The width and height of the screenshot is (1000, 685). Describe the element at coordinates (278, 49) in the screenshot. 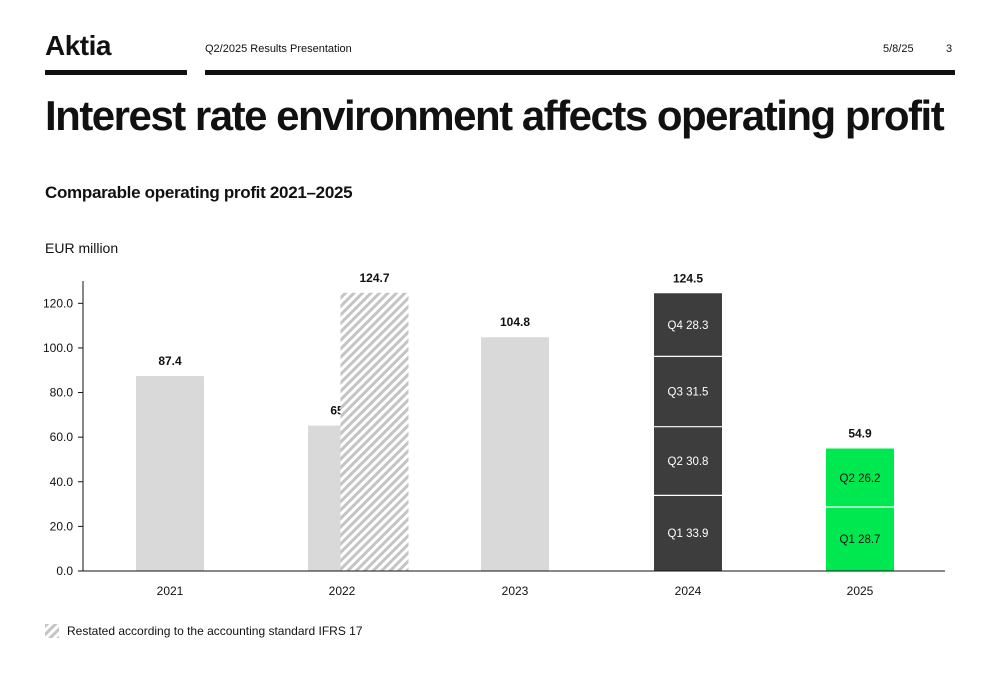

I see `presentation-title: Q2/2025 Results Presentation` at that location.